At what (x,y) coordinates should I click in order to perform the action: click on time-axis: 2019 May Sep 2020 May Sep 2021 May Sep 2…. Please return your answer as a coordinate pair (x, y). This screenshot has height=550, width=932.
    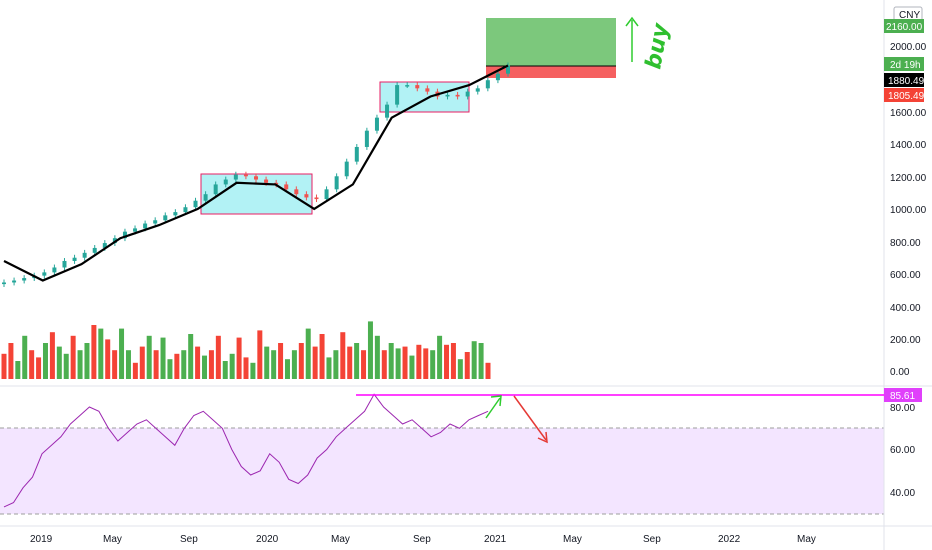
    Looking at the image, I should click on (423, 539).